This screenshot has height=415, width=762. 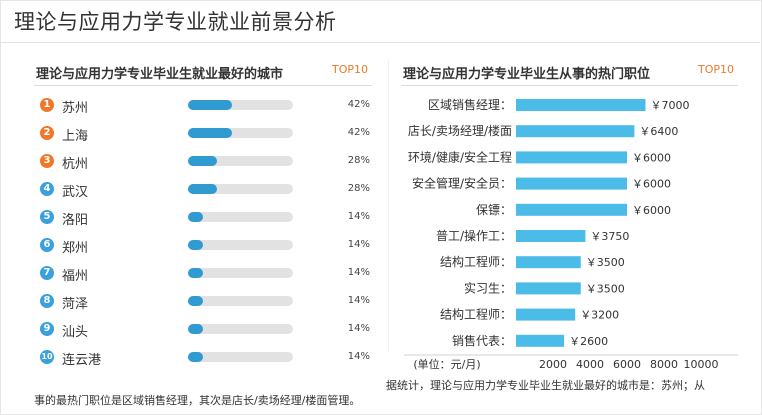 I want to click on title-divider, so click(x=380, y=42).